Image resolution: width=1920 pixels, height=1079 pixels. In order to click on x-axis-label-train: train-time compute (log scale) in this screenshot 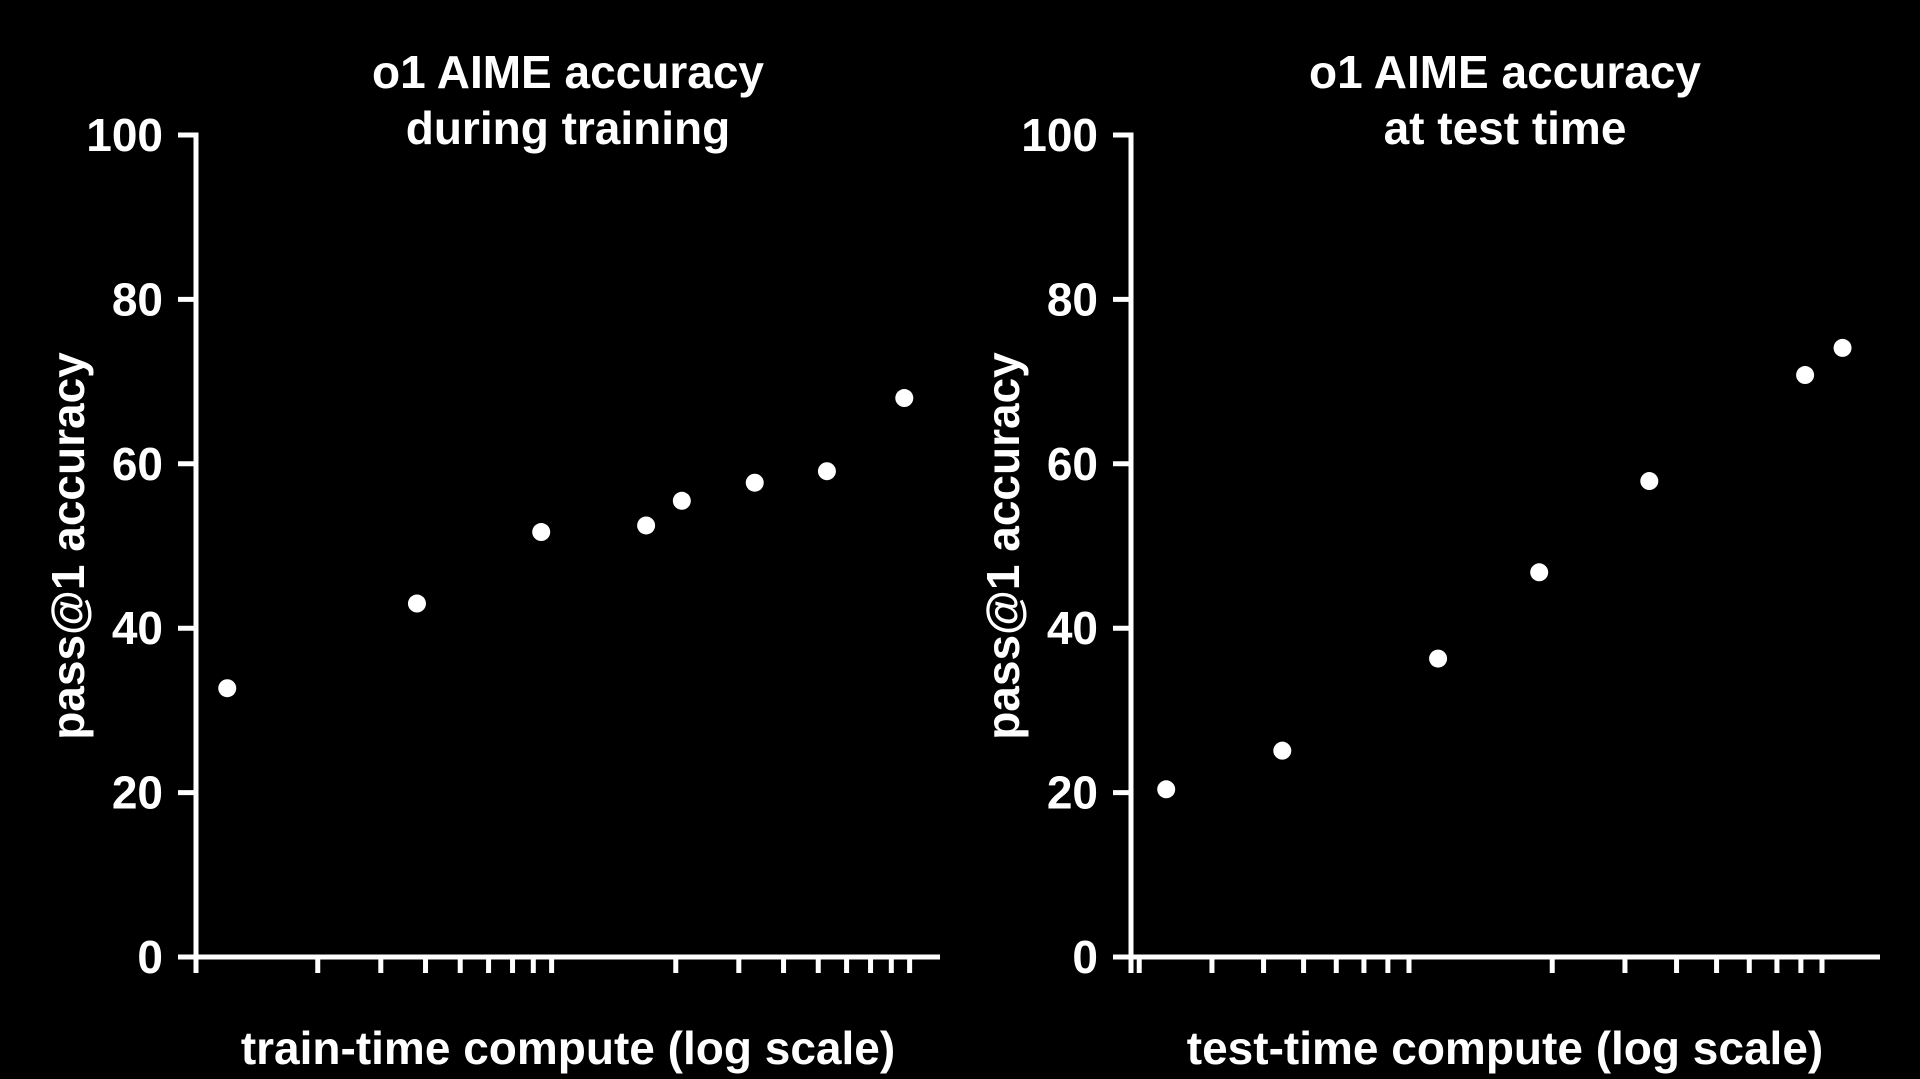, I will do `click(568, 1048)`.